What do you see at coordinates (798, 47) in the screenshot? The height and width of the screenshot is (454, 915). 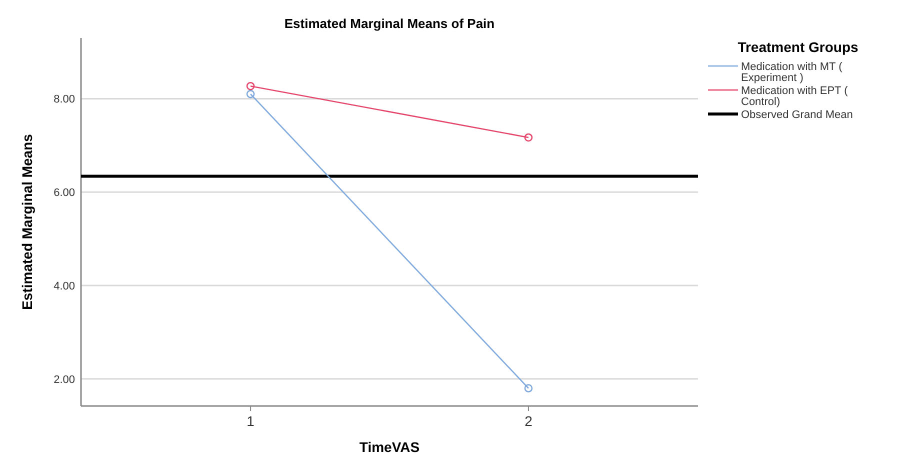 I see `legend-title: Treatment Groups` at bounding box center [798, 47].